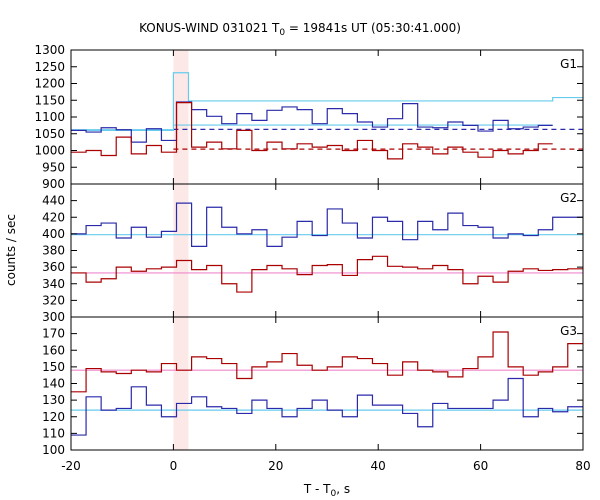  Describe the element at coordinates (53, 201) in the screenshot. I see `y-tick-label: 440` at that location.